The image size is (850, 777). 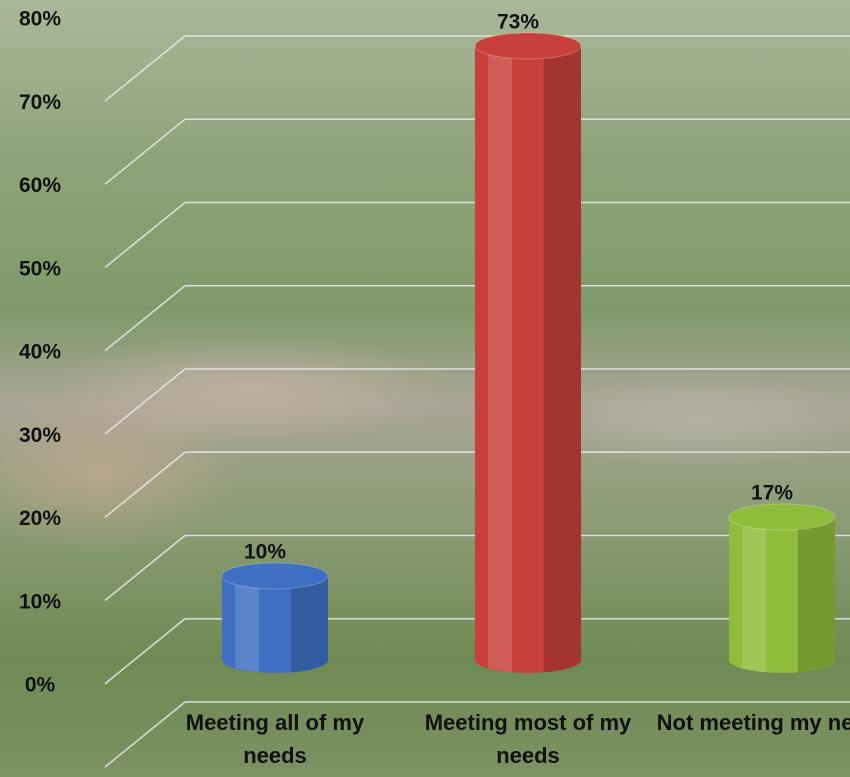 I want to click on y-tick-label: 10%, so click(x=40, y=601).